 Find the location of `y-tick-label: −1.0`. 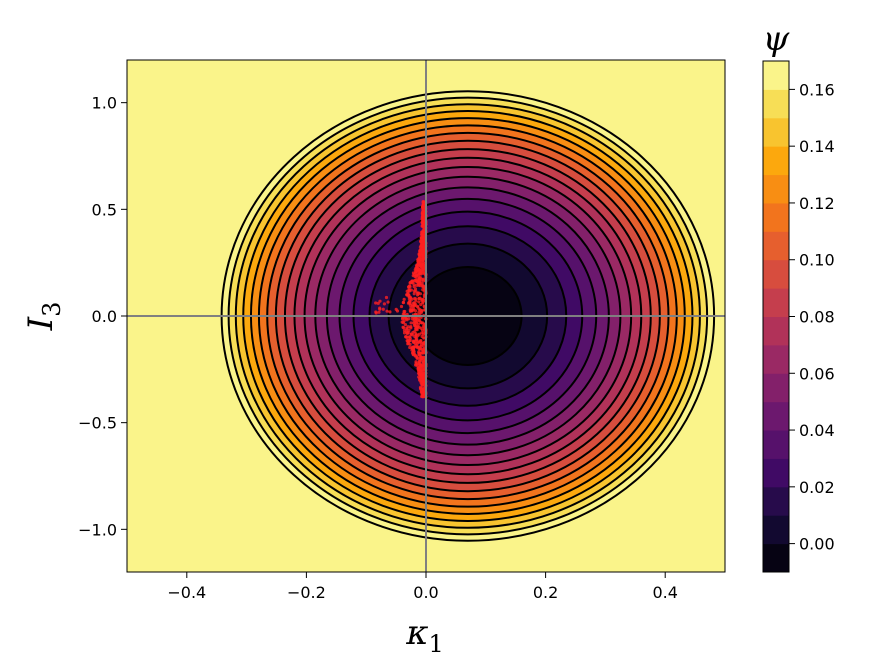

y-tick-label: −1.0 is located at coordinates (97, 529).